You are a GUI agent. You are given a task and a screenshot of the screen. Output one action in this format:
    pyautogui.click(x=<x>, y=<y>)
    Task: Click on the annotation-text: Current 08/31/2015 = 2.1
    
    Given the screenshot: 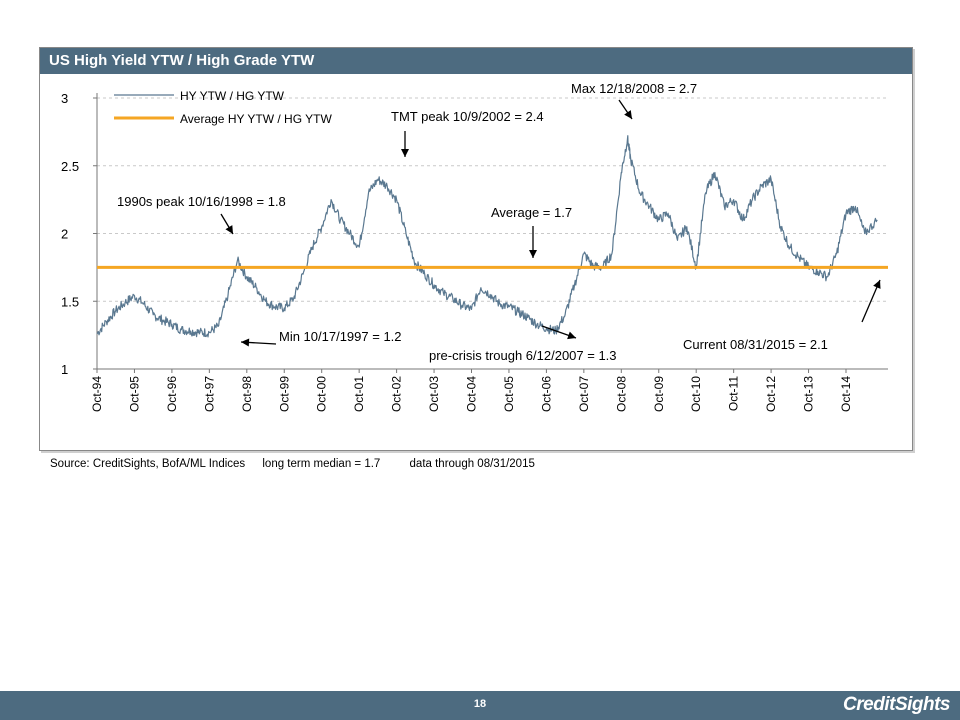 What is the action you would take?
    pyautogui.click(x=755, y=344)
    